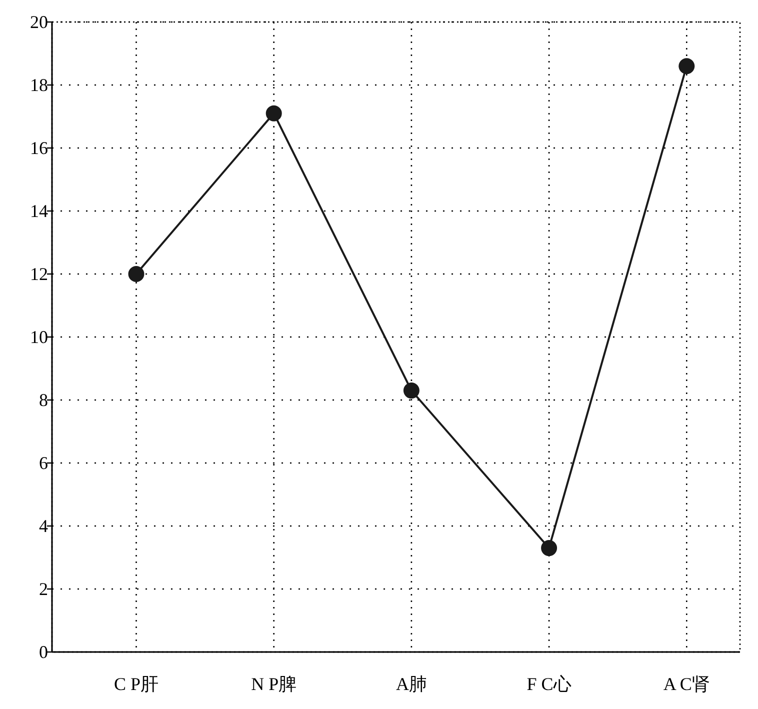 The height and width of the screenshot is (709, 758). Describe the element at coordinates (136, 684) in the screenshot. I see `x-tick-label: C P肝` at that location.